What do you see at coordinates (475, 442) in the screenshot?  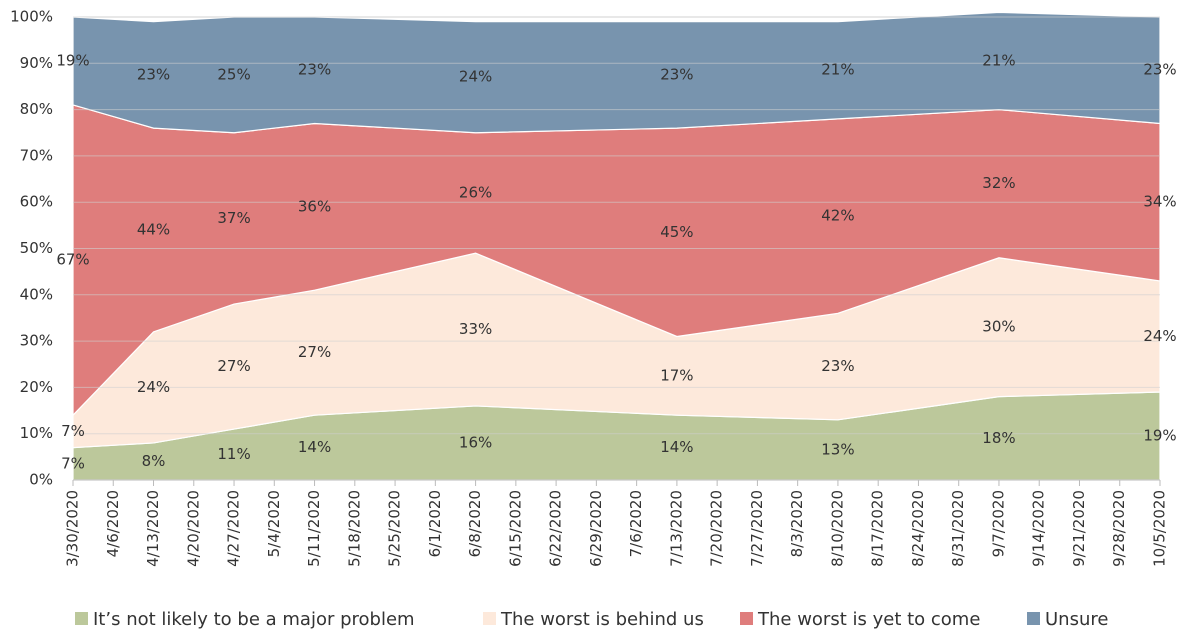 I see `data-label: 16%` at bounding box center [475, 442].